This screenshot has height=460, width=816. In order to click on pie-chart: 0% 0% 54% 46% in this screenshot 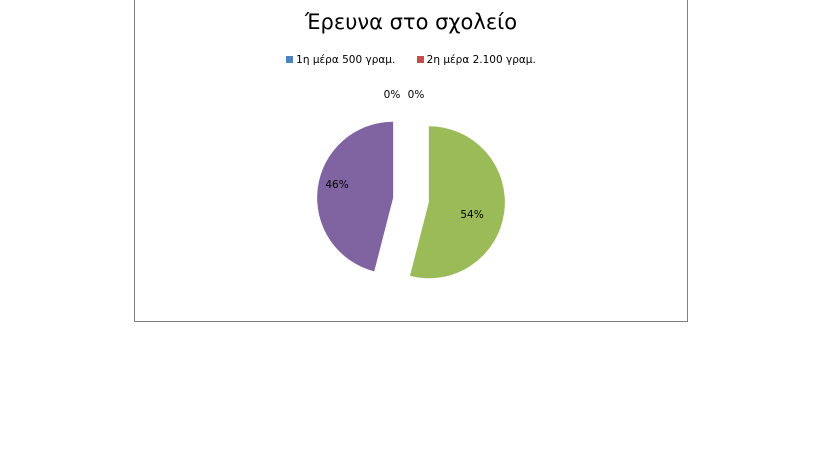, I will do `click(411, 184)`.